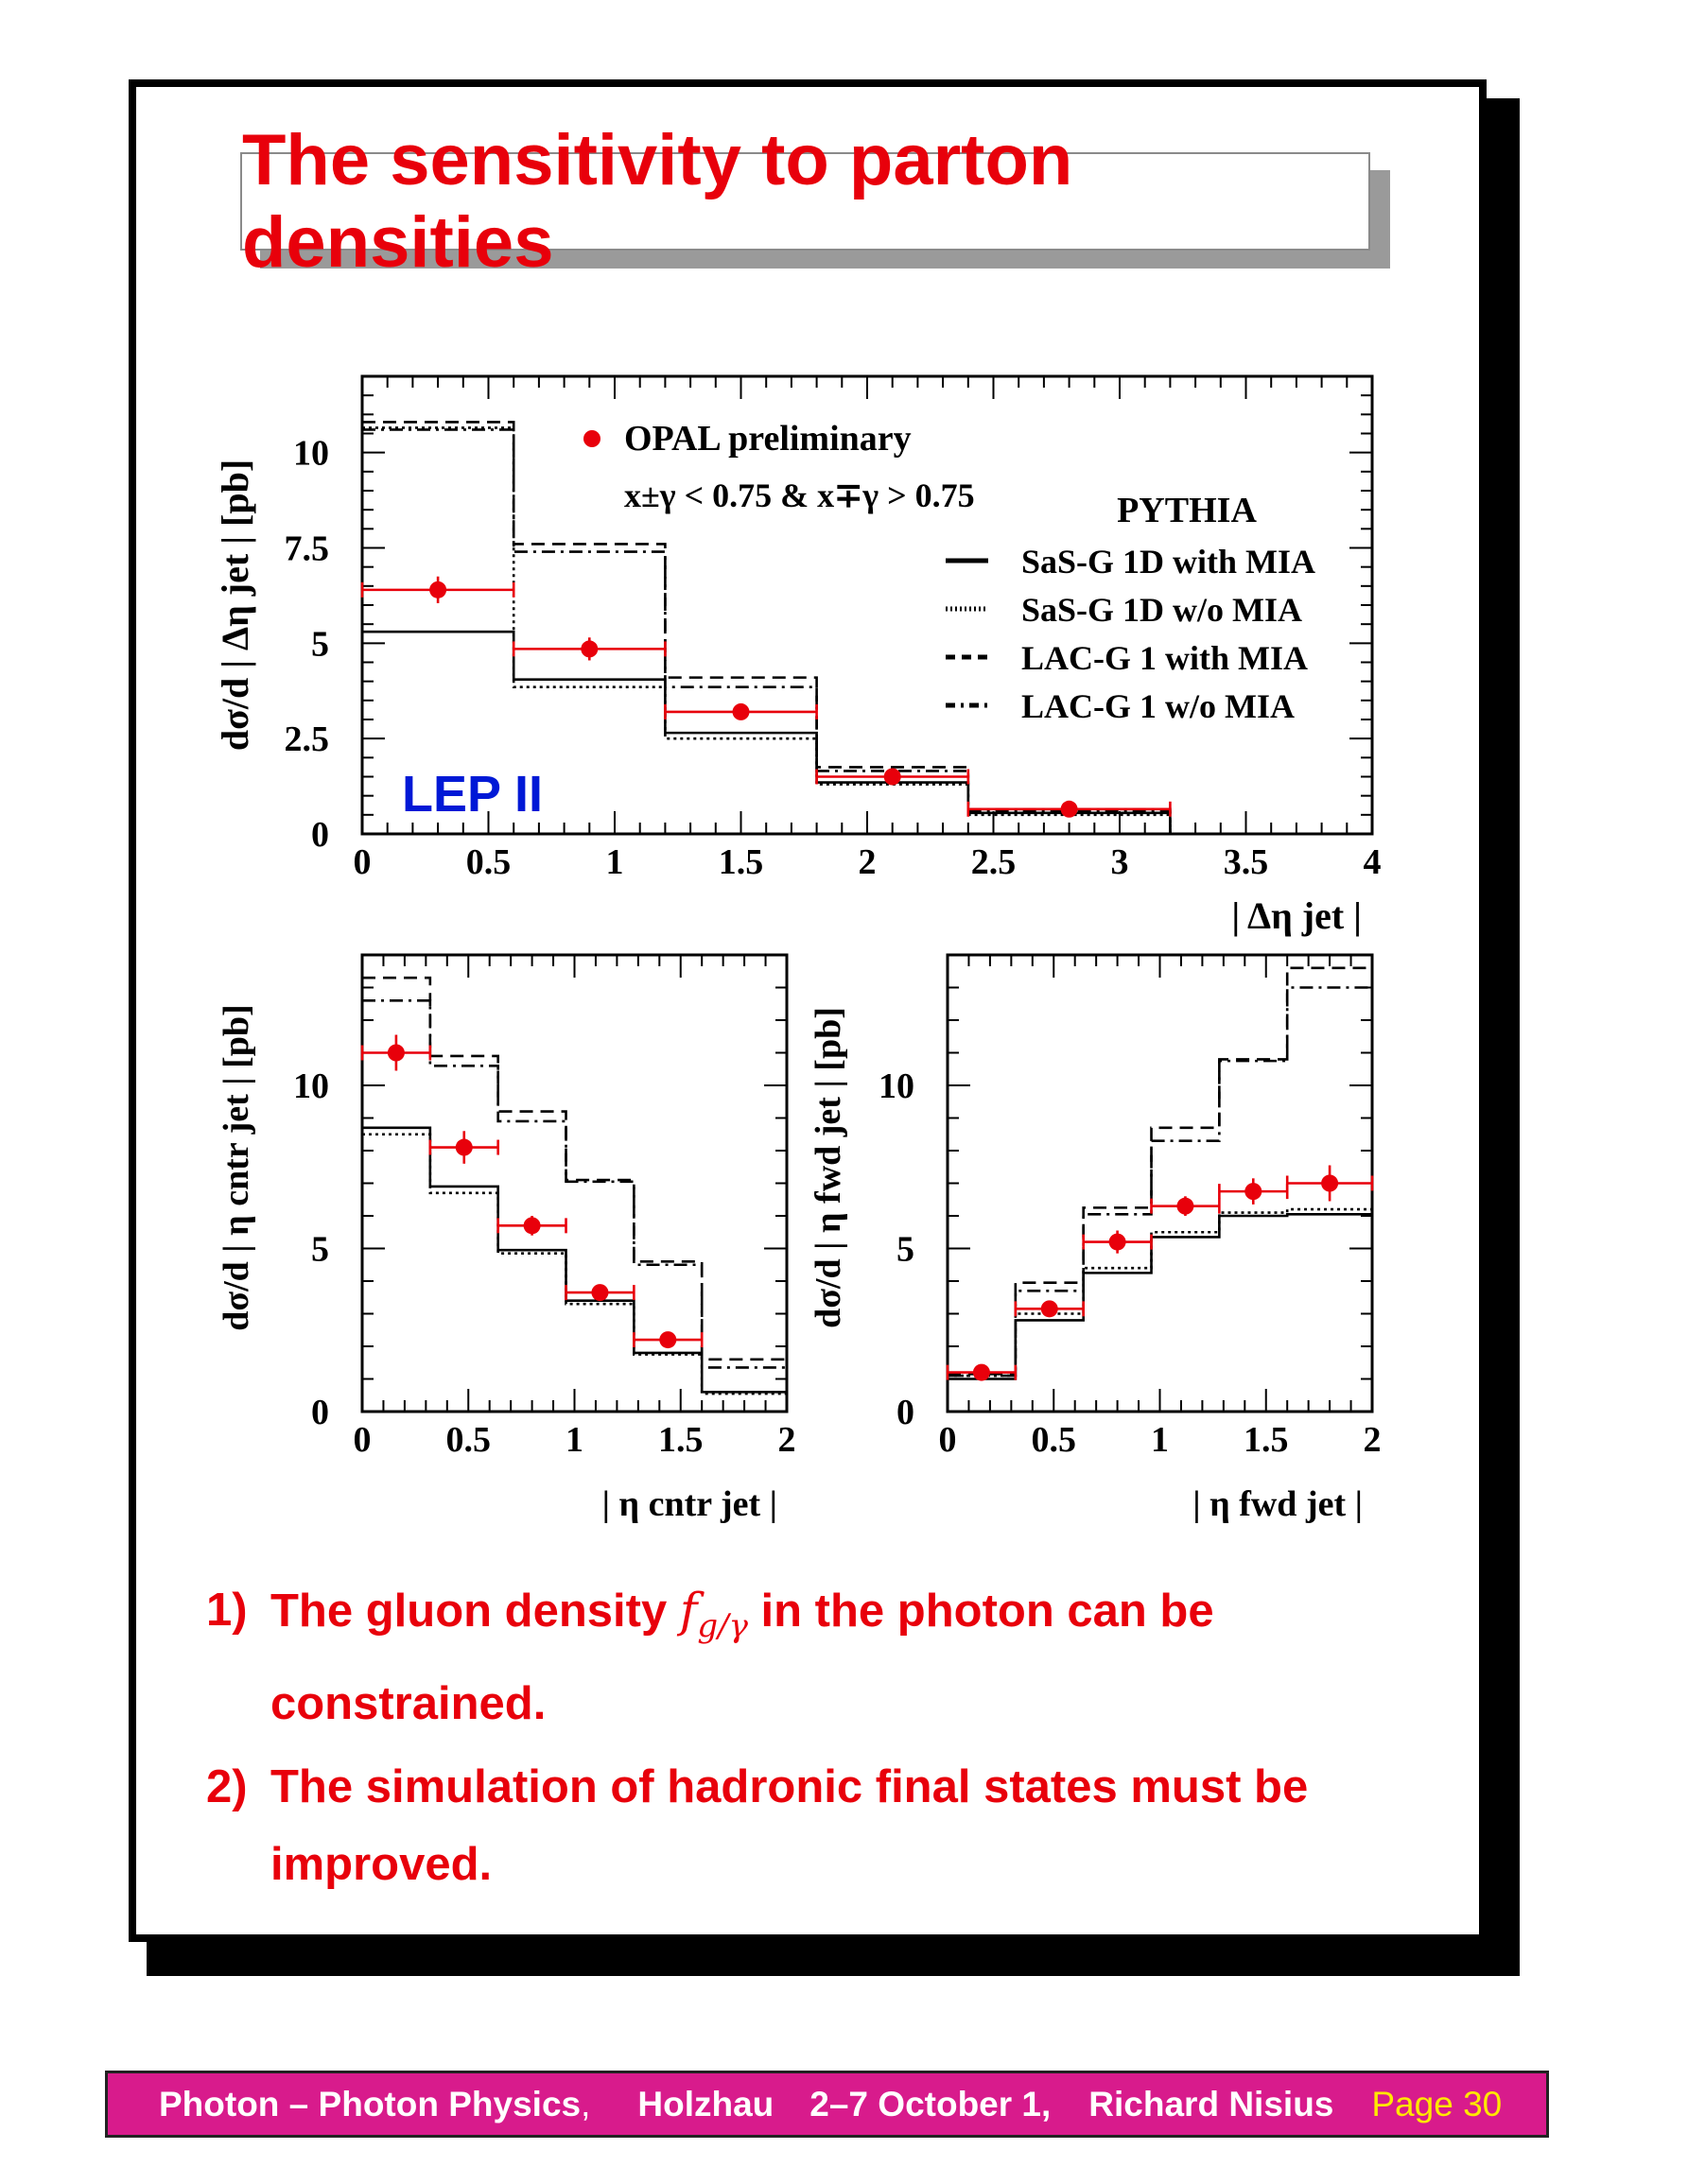 The width and height of the screenshot is (1688, 2184). Describe the element at coordinates (591, 438) in the screenshot. I see `legend-data-marker` at that location.